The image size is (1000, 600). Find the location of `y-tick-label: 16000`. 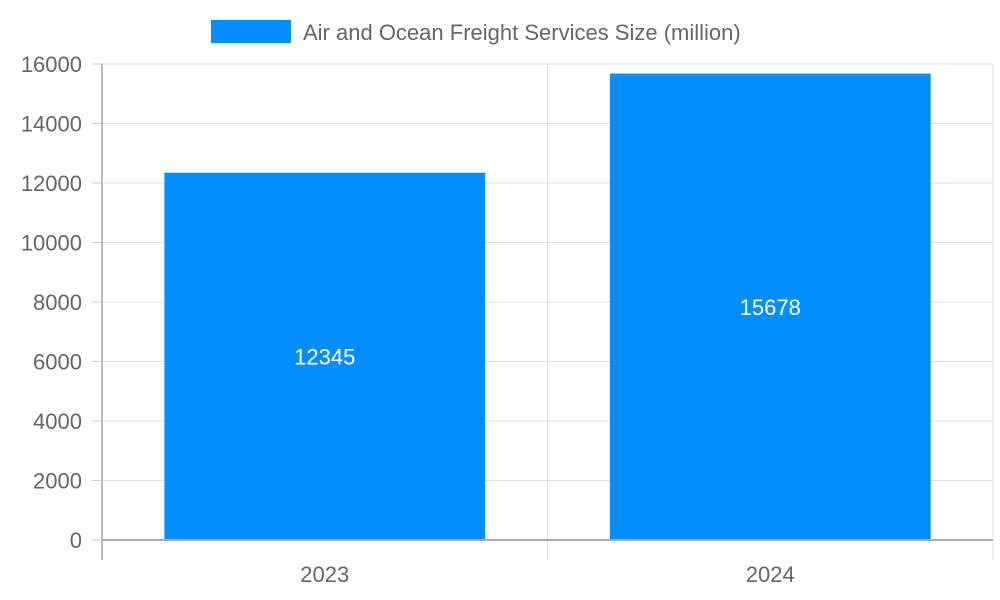

y-tick-label: 16000 is located at coordinates (51, 64).